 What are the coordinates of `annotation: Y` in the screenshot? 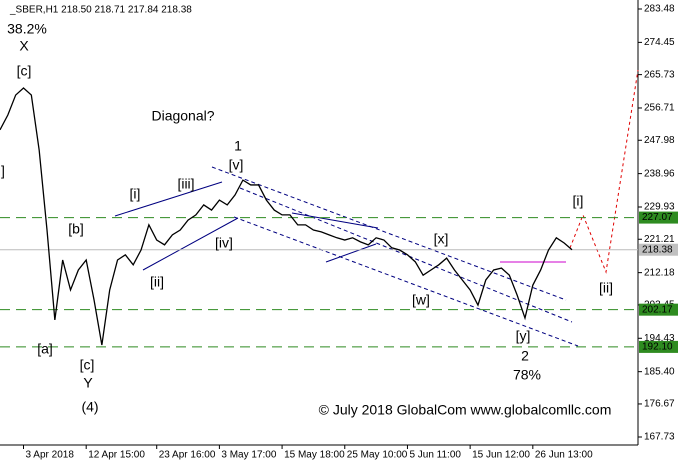 It's located at (88, 383).